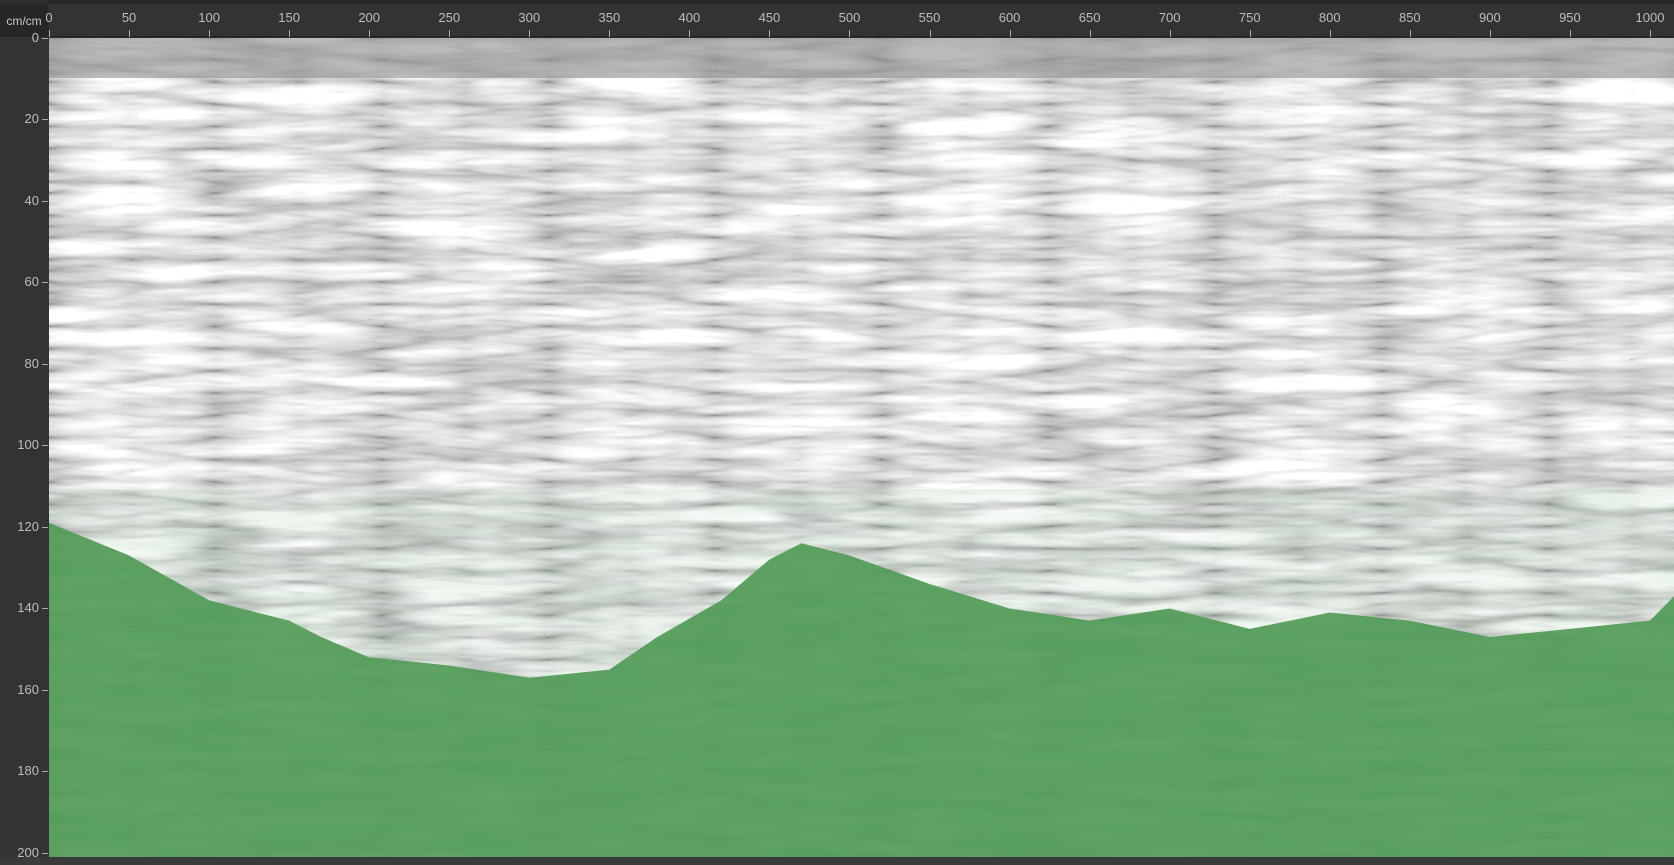 Image resolution: width=1674 pixels, height=865 pixels. I want to click on x-tick-label: 850, so click(1409, 17).